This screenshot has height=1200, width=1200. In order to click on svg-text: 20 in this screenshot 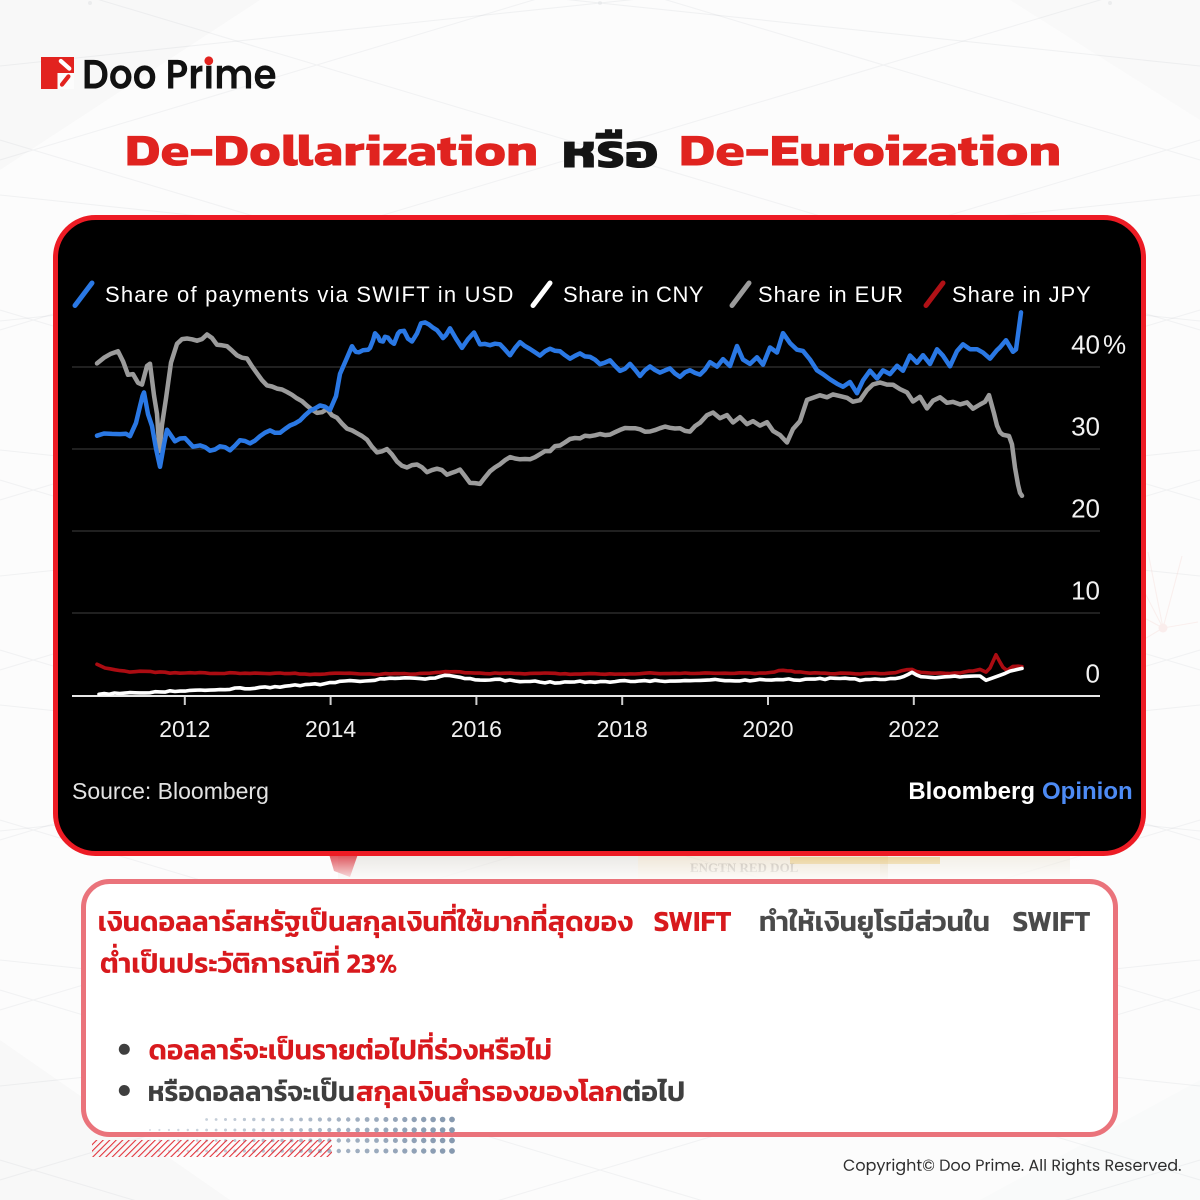, I will do `click(1085, 509)`.